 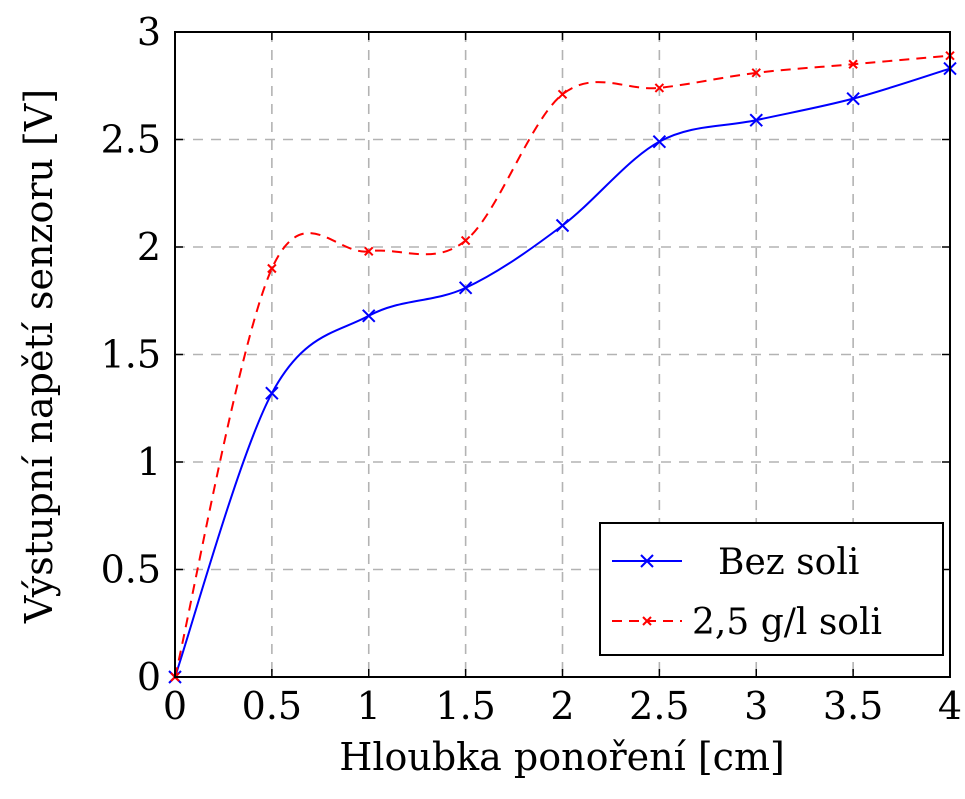 I want to click on x-tick-label: 0.5, so click(x=272, y=706).